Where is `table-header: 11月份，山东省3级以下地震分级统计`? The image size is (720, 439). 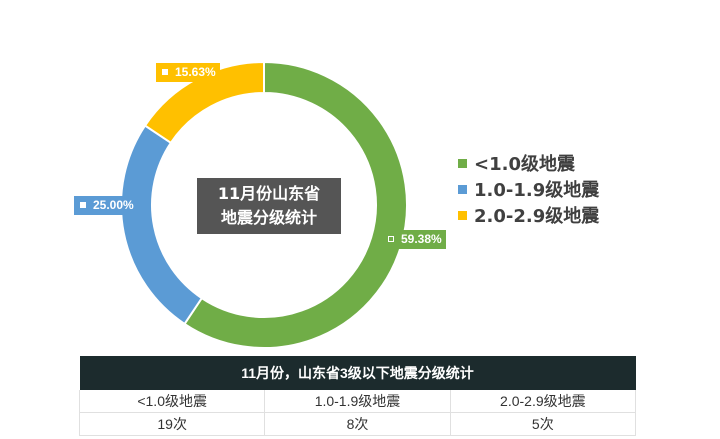
table-header: 11月份，山东省3级以下地震分级统计 is located at coordinates (357, 373).